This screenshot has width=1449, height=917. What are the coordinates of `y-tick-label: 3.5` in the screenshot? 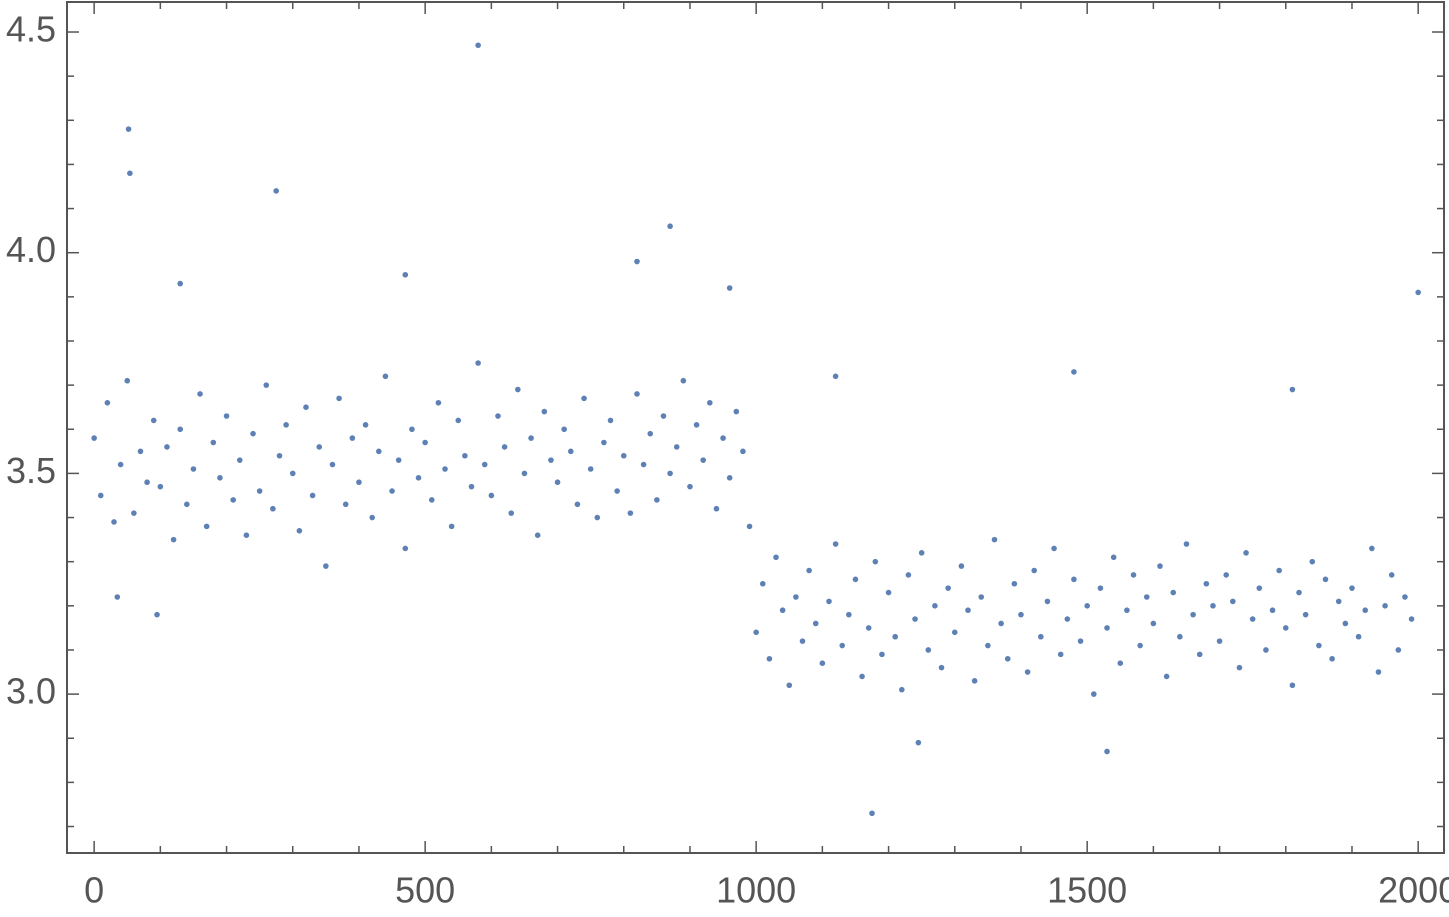 It's located at (31, 470).